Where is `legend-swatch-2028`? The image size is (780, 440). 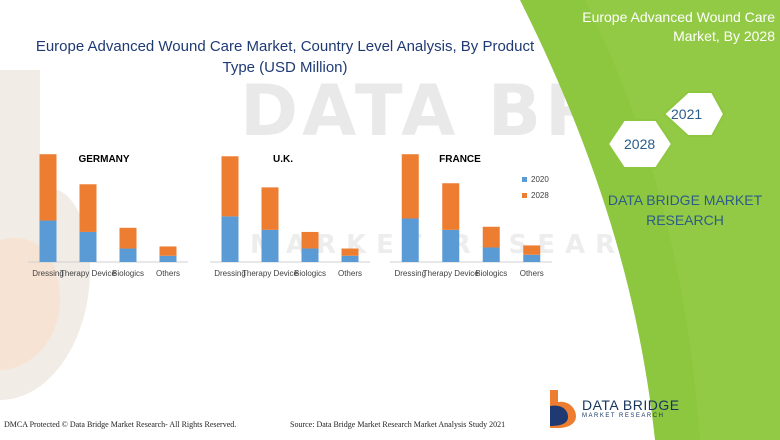
legend-swatch-2028 is located at coordinates (524, 195).